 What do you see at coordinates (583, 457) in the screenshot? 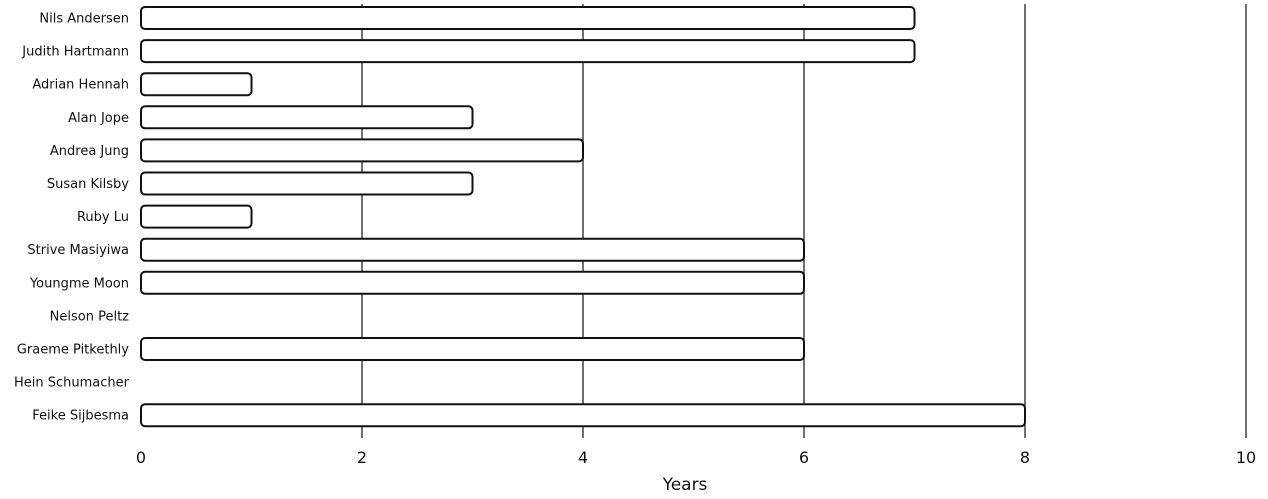
I see `x-tick-label: 4` at bounding box center [583, 457].